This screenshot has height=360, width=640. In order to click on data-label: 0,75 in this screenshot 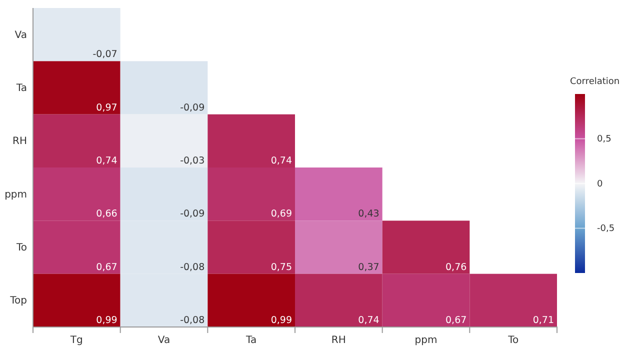, I will do `click(281, 267)`.